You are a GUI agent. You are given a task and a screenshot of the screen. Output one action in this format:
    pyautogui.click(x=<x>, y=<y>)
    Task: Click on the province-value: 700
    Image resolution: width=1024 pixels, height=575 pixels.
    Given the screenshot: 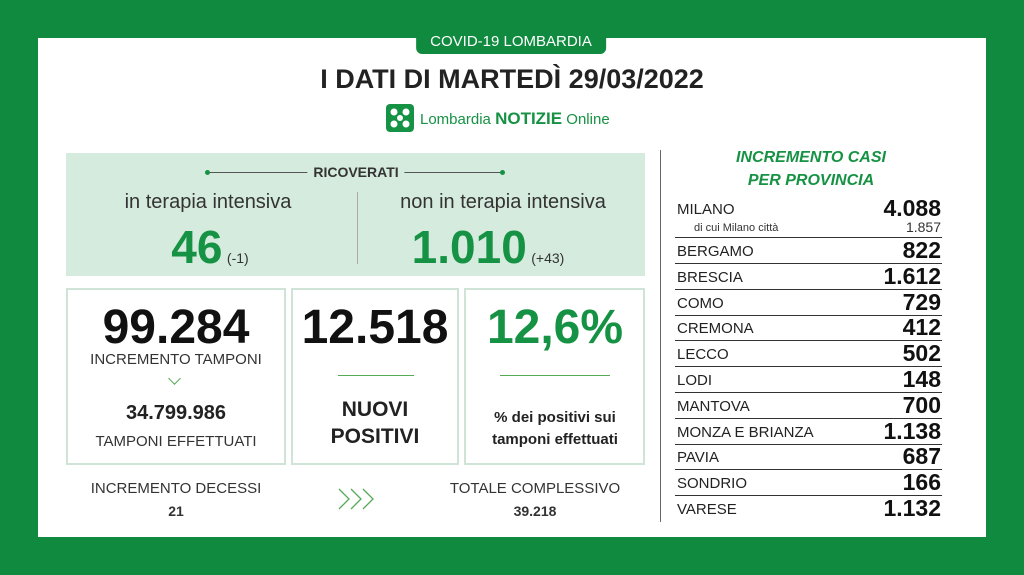 What is the action you would take?
    pyautogui.click(x=921, y=404)
    